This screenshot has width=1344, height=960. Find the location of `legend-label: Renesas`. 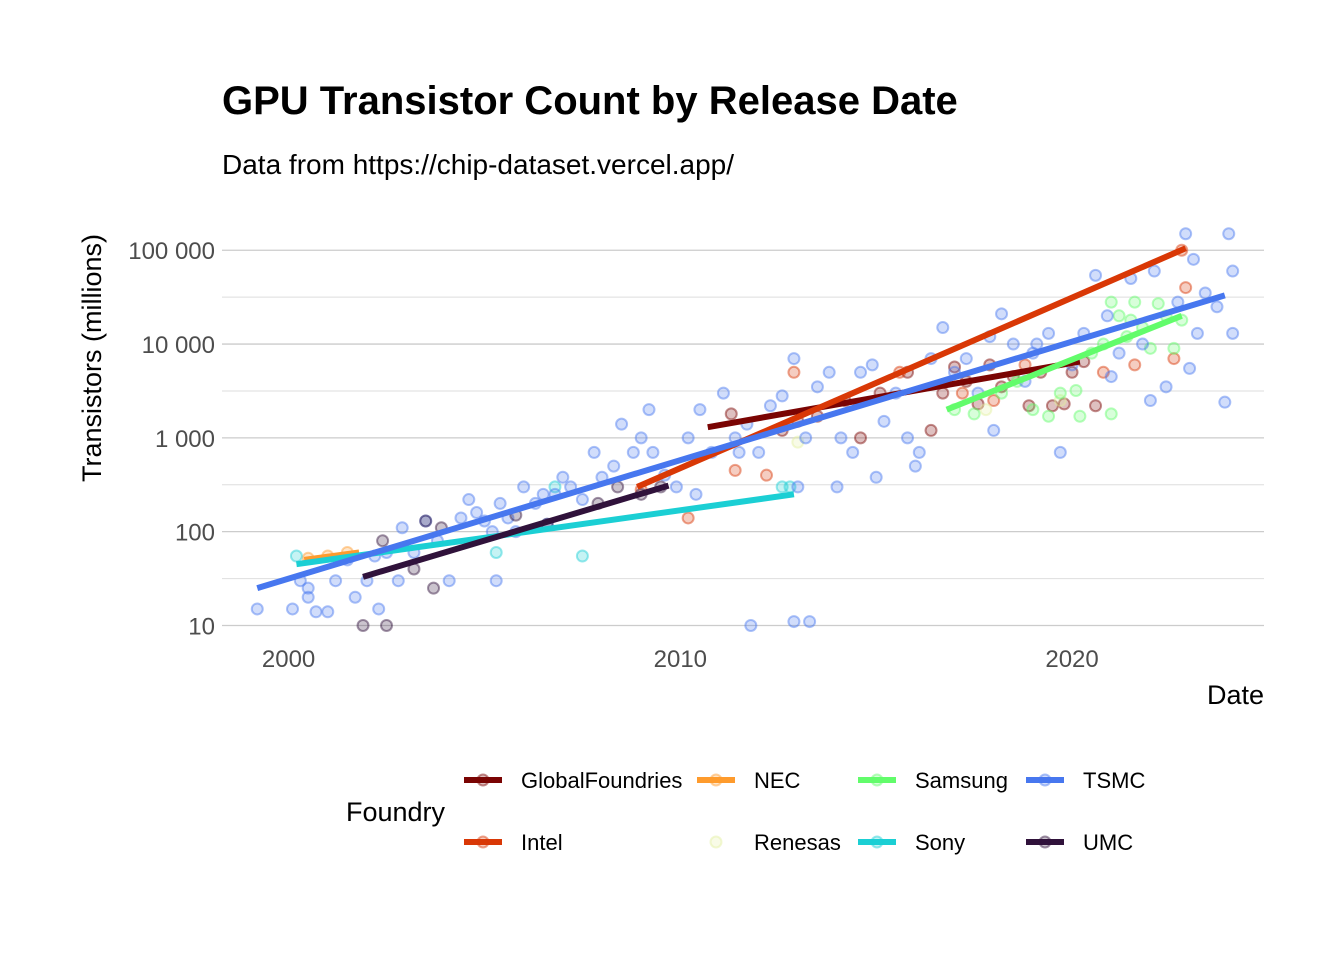

legend-label: Renesas is located at coordinates (797, 842).